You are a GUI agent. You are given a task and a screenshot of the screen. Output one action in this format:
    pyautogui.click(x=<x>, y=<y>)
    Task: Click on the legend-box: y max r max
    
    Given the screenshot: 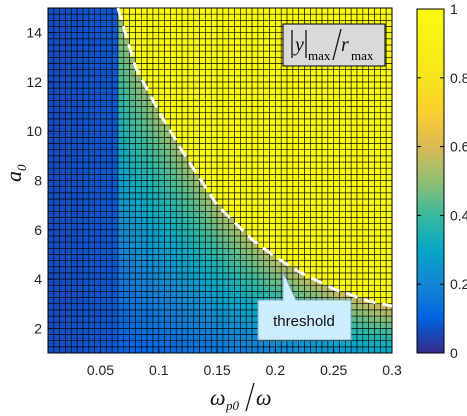 What is the action you would take?
    pyautogui.click(x=334, y=45)
    